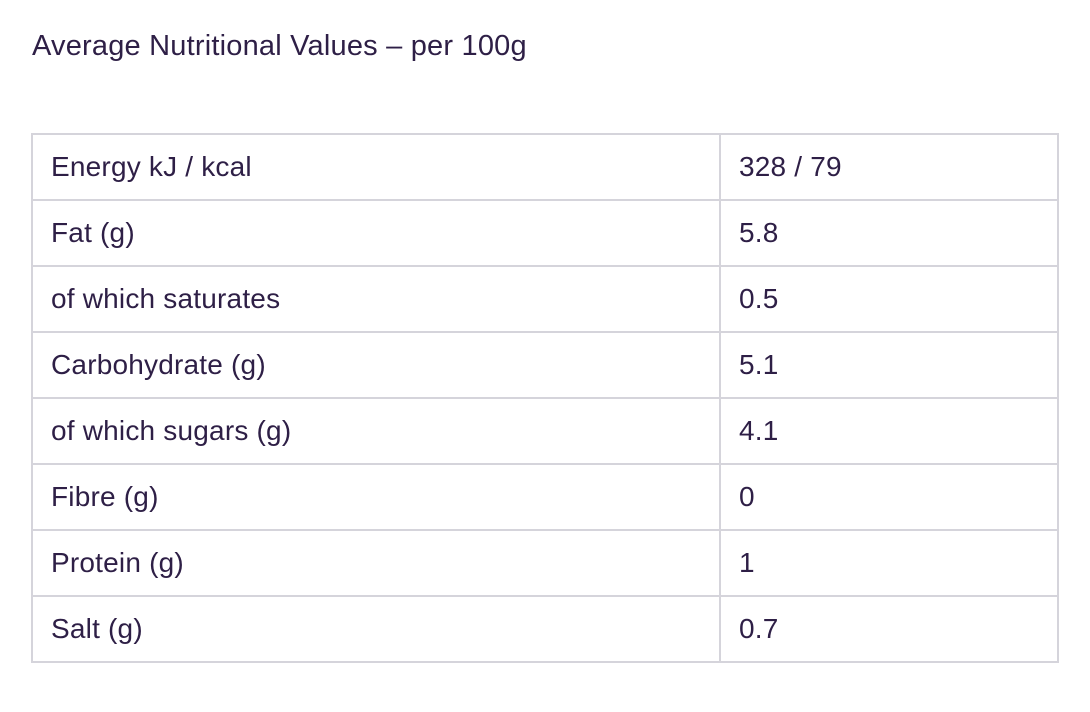 This screenshot has height=712, width=1090. Describe the element at coordinates (889, 563) in the screenshot. I see `nutrient-value: 1` at that location.